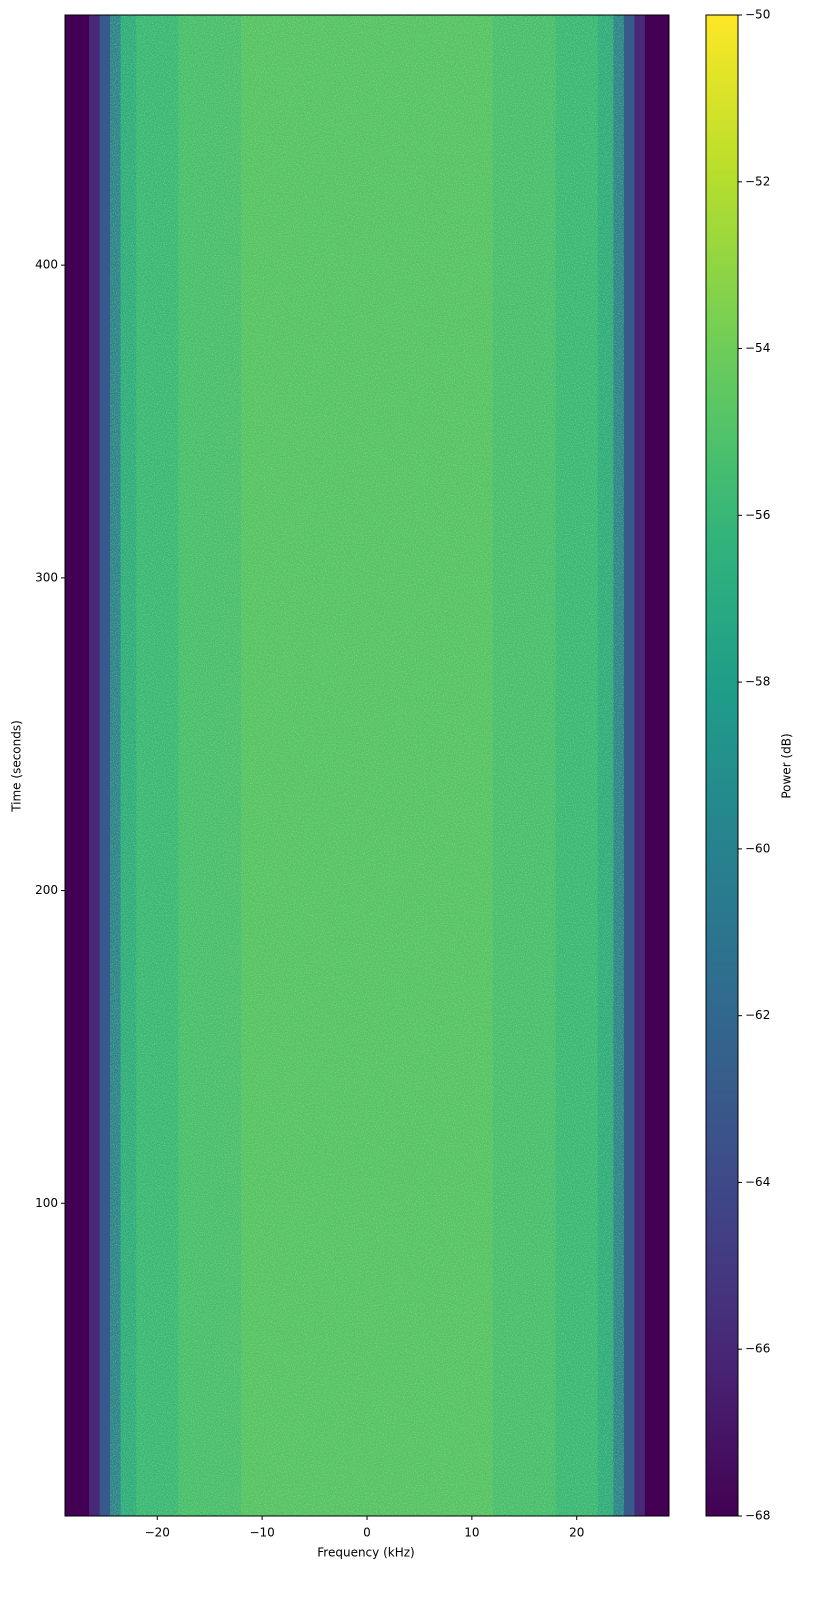 Image resolution: width=823 pixels, height=1608 pixels. What do you see at coordinates (757, 15) in the screenshot?
I see `colorbar-tick-label: −50` at bounding box center [757, 15].